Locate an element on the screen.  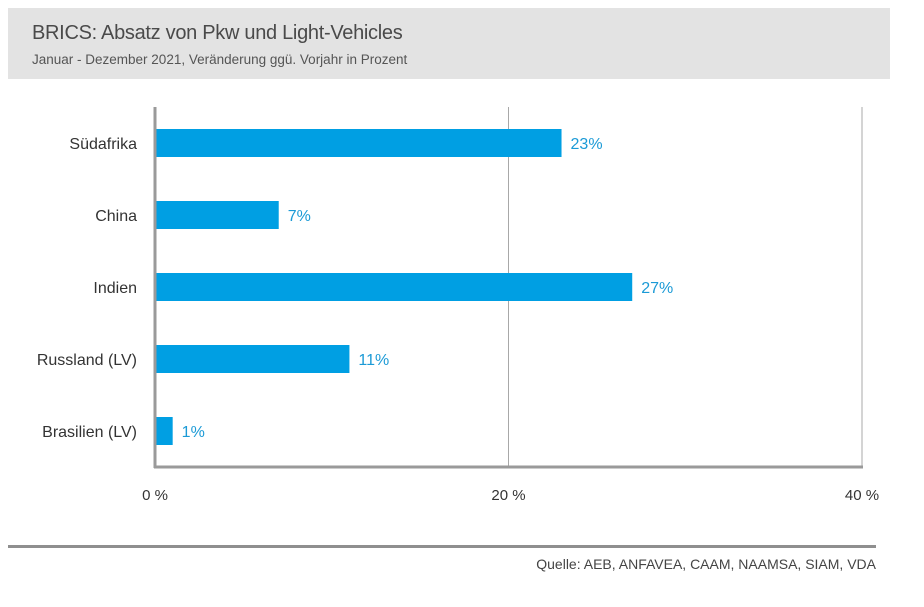
category-label: Brasilien (LV) is located at coordinates (89, 432).